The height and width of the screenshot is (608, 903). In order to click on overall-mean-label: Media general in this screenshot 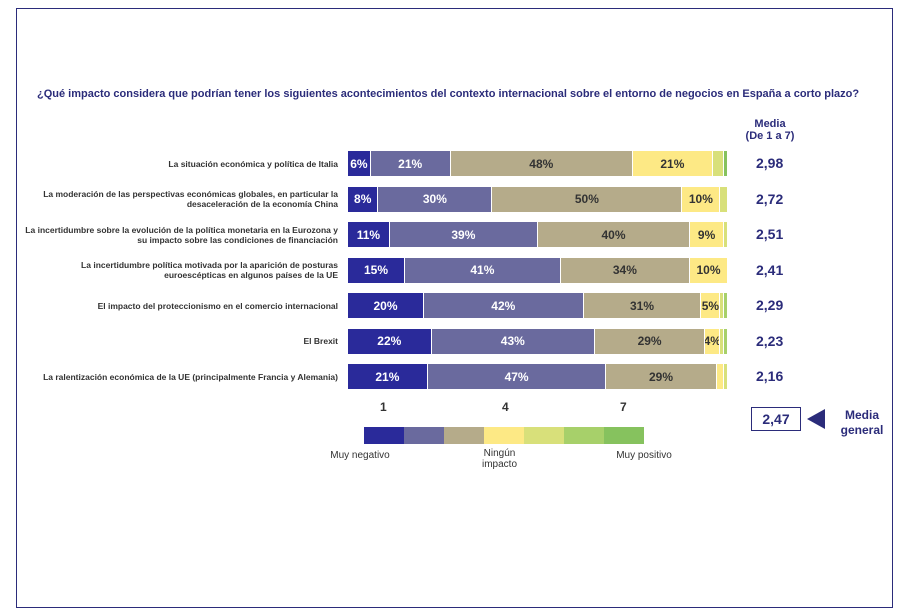, I will do `click(862, 422)`.